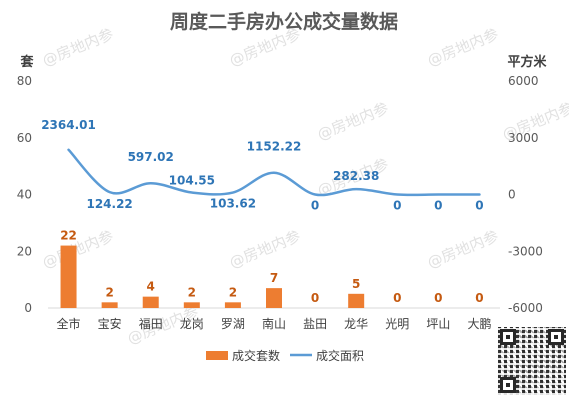 The height and width of the screenshot is (401, 569). Describe the element at coordinates (479, 324) in the screenshot. I see `category-label: 大鹏` at that location.